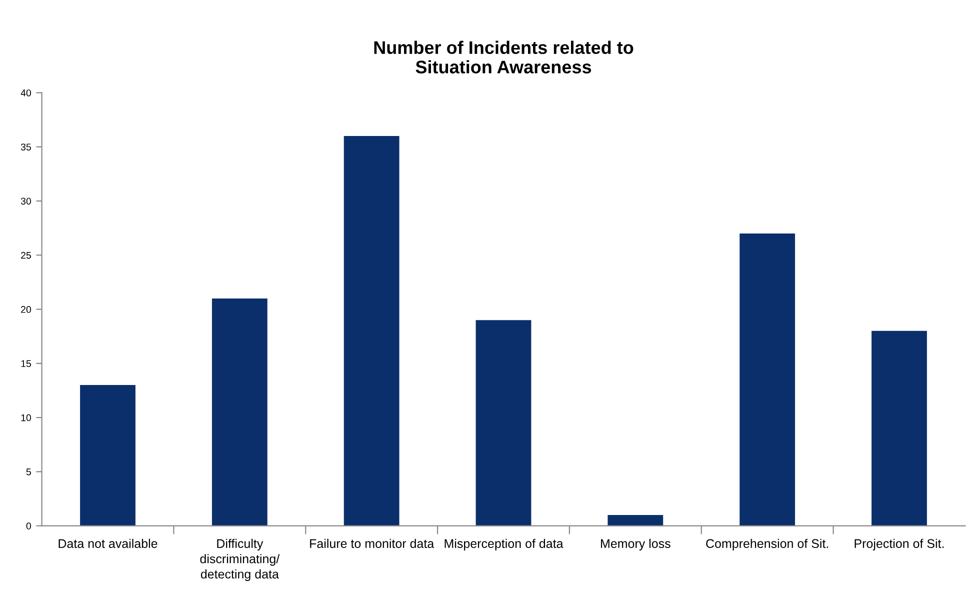 Image resolution: width=972 pixels, height=610 pixels. What do you see at coordinates (504, 57) in the screenshot?
I see `chart-title: Number of Incidents related to Situation Awareness` at bounding box center [504, 57].